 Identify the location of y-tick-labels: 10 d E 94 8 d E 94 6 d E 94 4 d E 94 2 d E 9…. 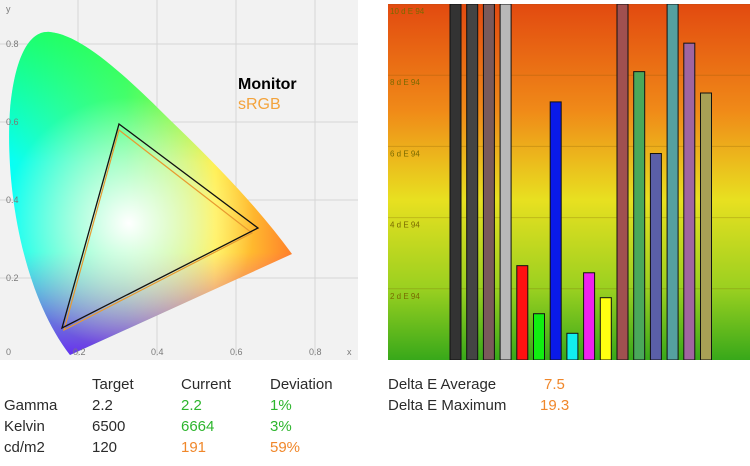
(407, 154).